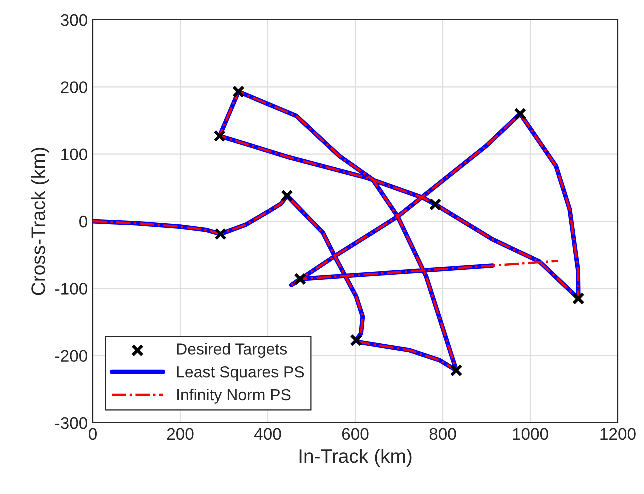 The image size is (644, 494). I want to click on legend-label: Infinity Norm PS, so click(234, 396).